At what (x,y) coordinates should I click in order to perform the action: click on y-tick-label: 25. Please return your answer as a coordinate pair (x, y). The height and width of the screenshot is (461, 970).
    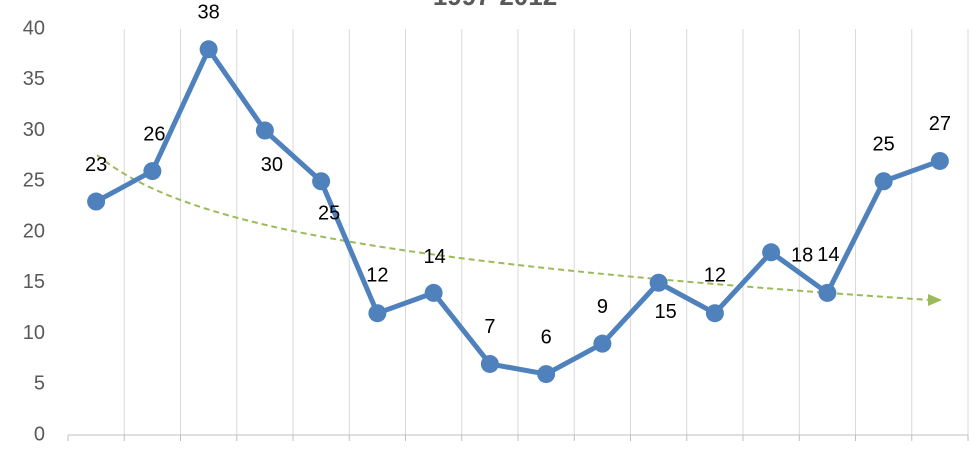
    Looking at the image, I should click on (34, 181).